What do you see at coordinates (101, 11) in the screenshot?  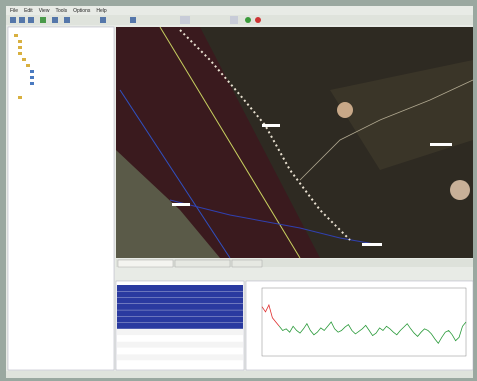 I see `menu-item: Help` at bounding box center [101, 11].